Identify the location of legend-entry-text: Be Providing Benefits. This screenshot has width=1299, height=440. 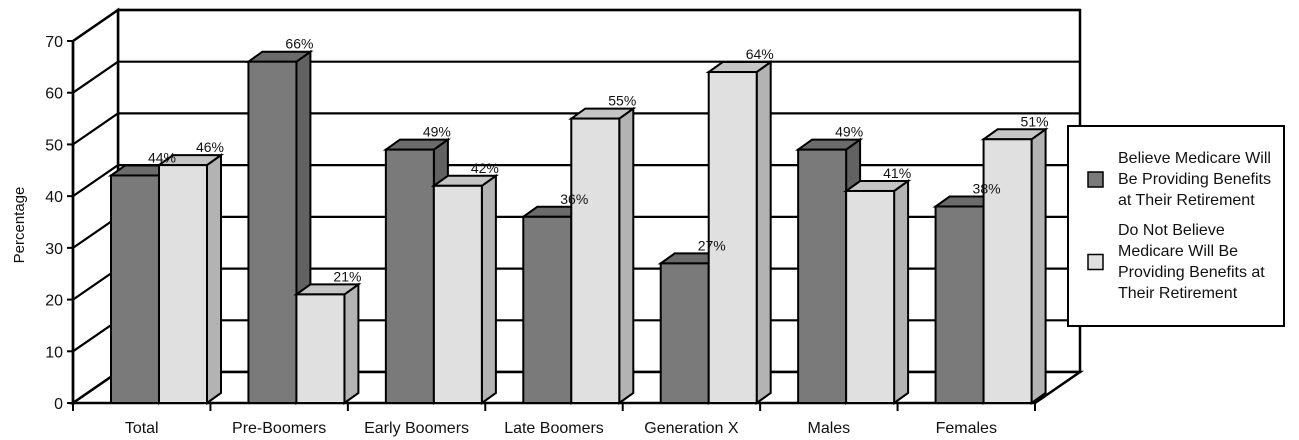
(1194, 179).